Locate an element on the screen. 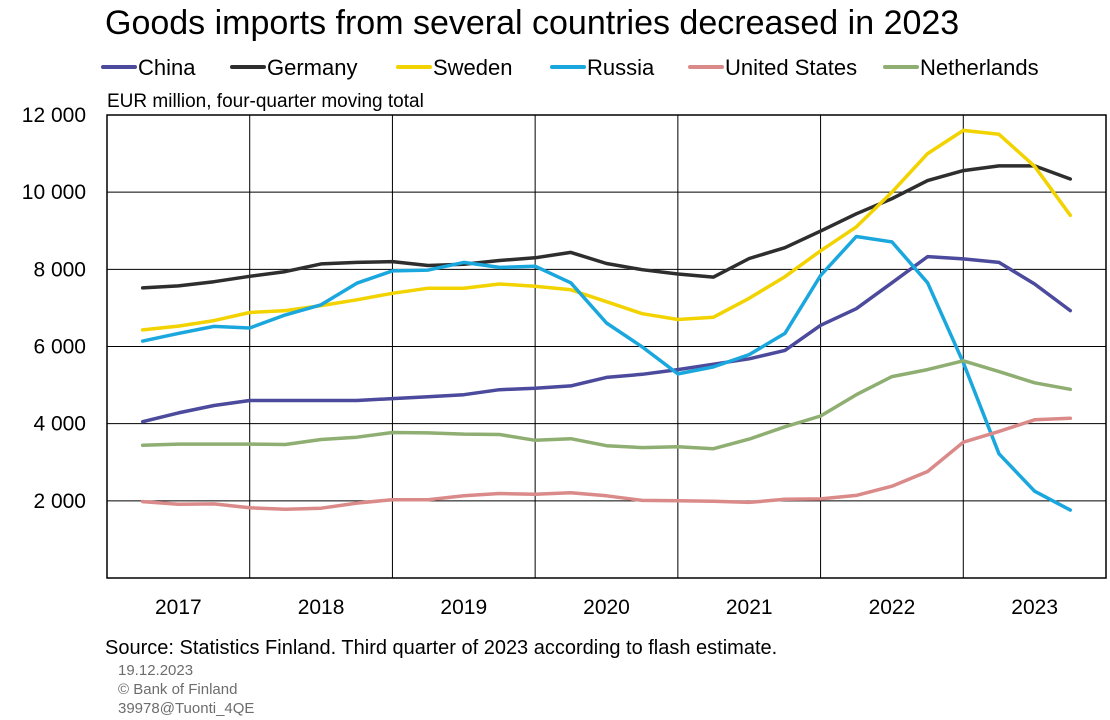 This screenshot has height=720, width=1110. y-tick-label: 2 000 is located at coordinates (59, 501).